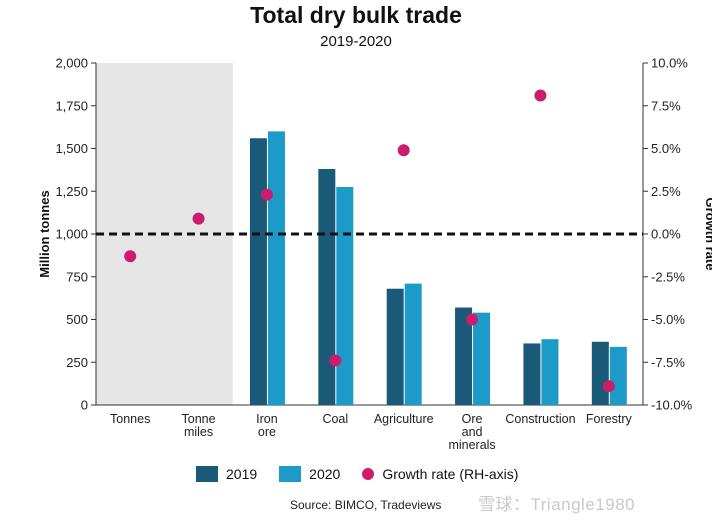  What do you see at coordinates (472, 419) in the screenshot?
I see `x-tick-label: Ore` at bounding box center [472, 419].